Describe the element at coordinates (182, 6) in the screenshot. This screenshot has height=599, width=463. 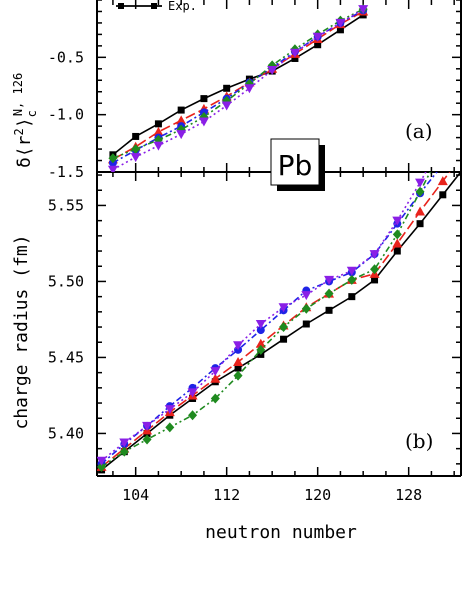
I see `legend-exp-label: Exp.` at that location.